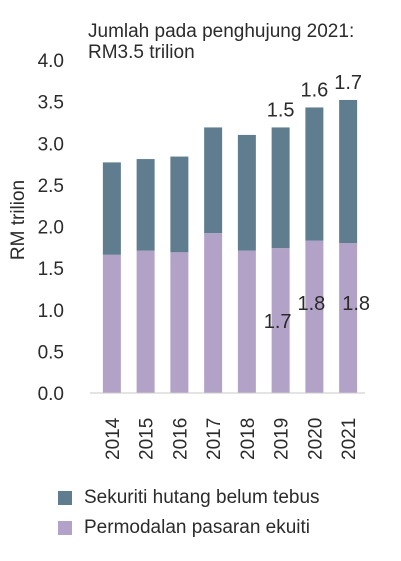  What do you see at coordinates (51, 394) in the screenshot?
I see `y-tick-label: 0.0` at bounding box center [51, 394].